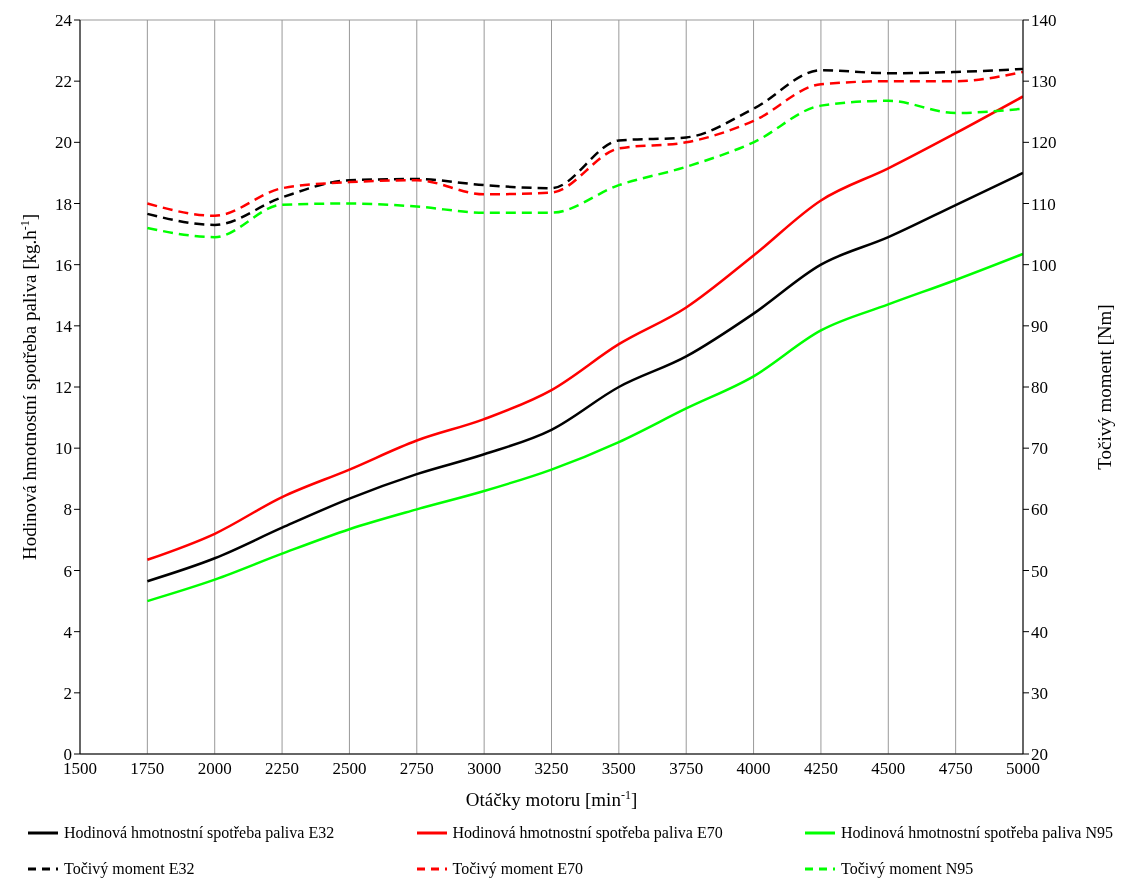 The image size is (1129, 886). What do you see at coordinates (584, 169) in the screenshot?
I see `line-series` at bounding box center [584, 169].